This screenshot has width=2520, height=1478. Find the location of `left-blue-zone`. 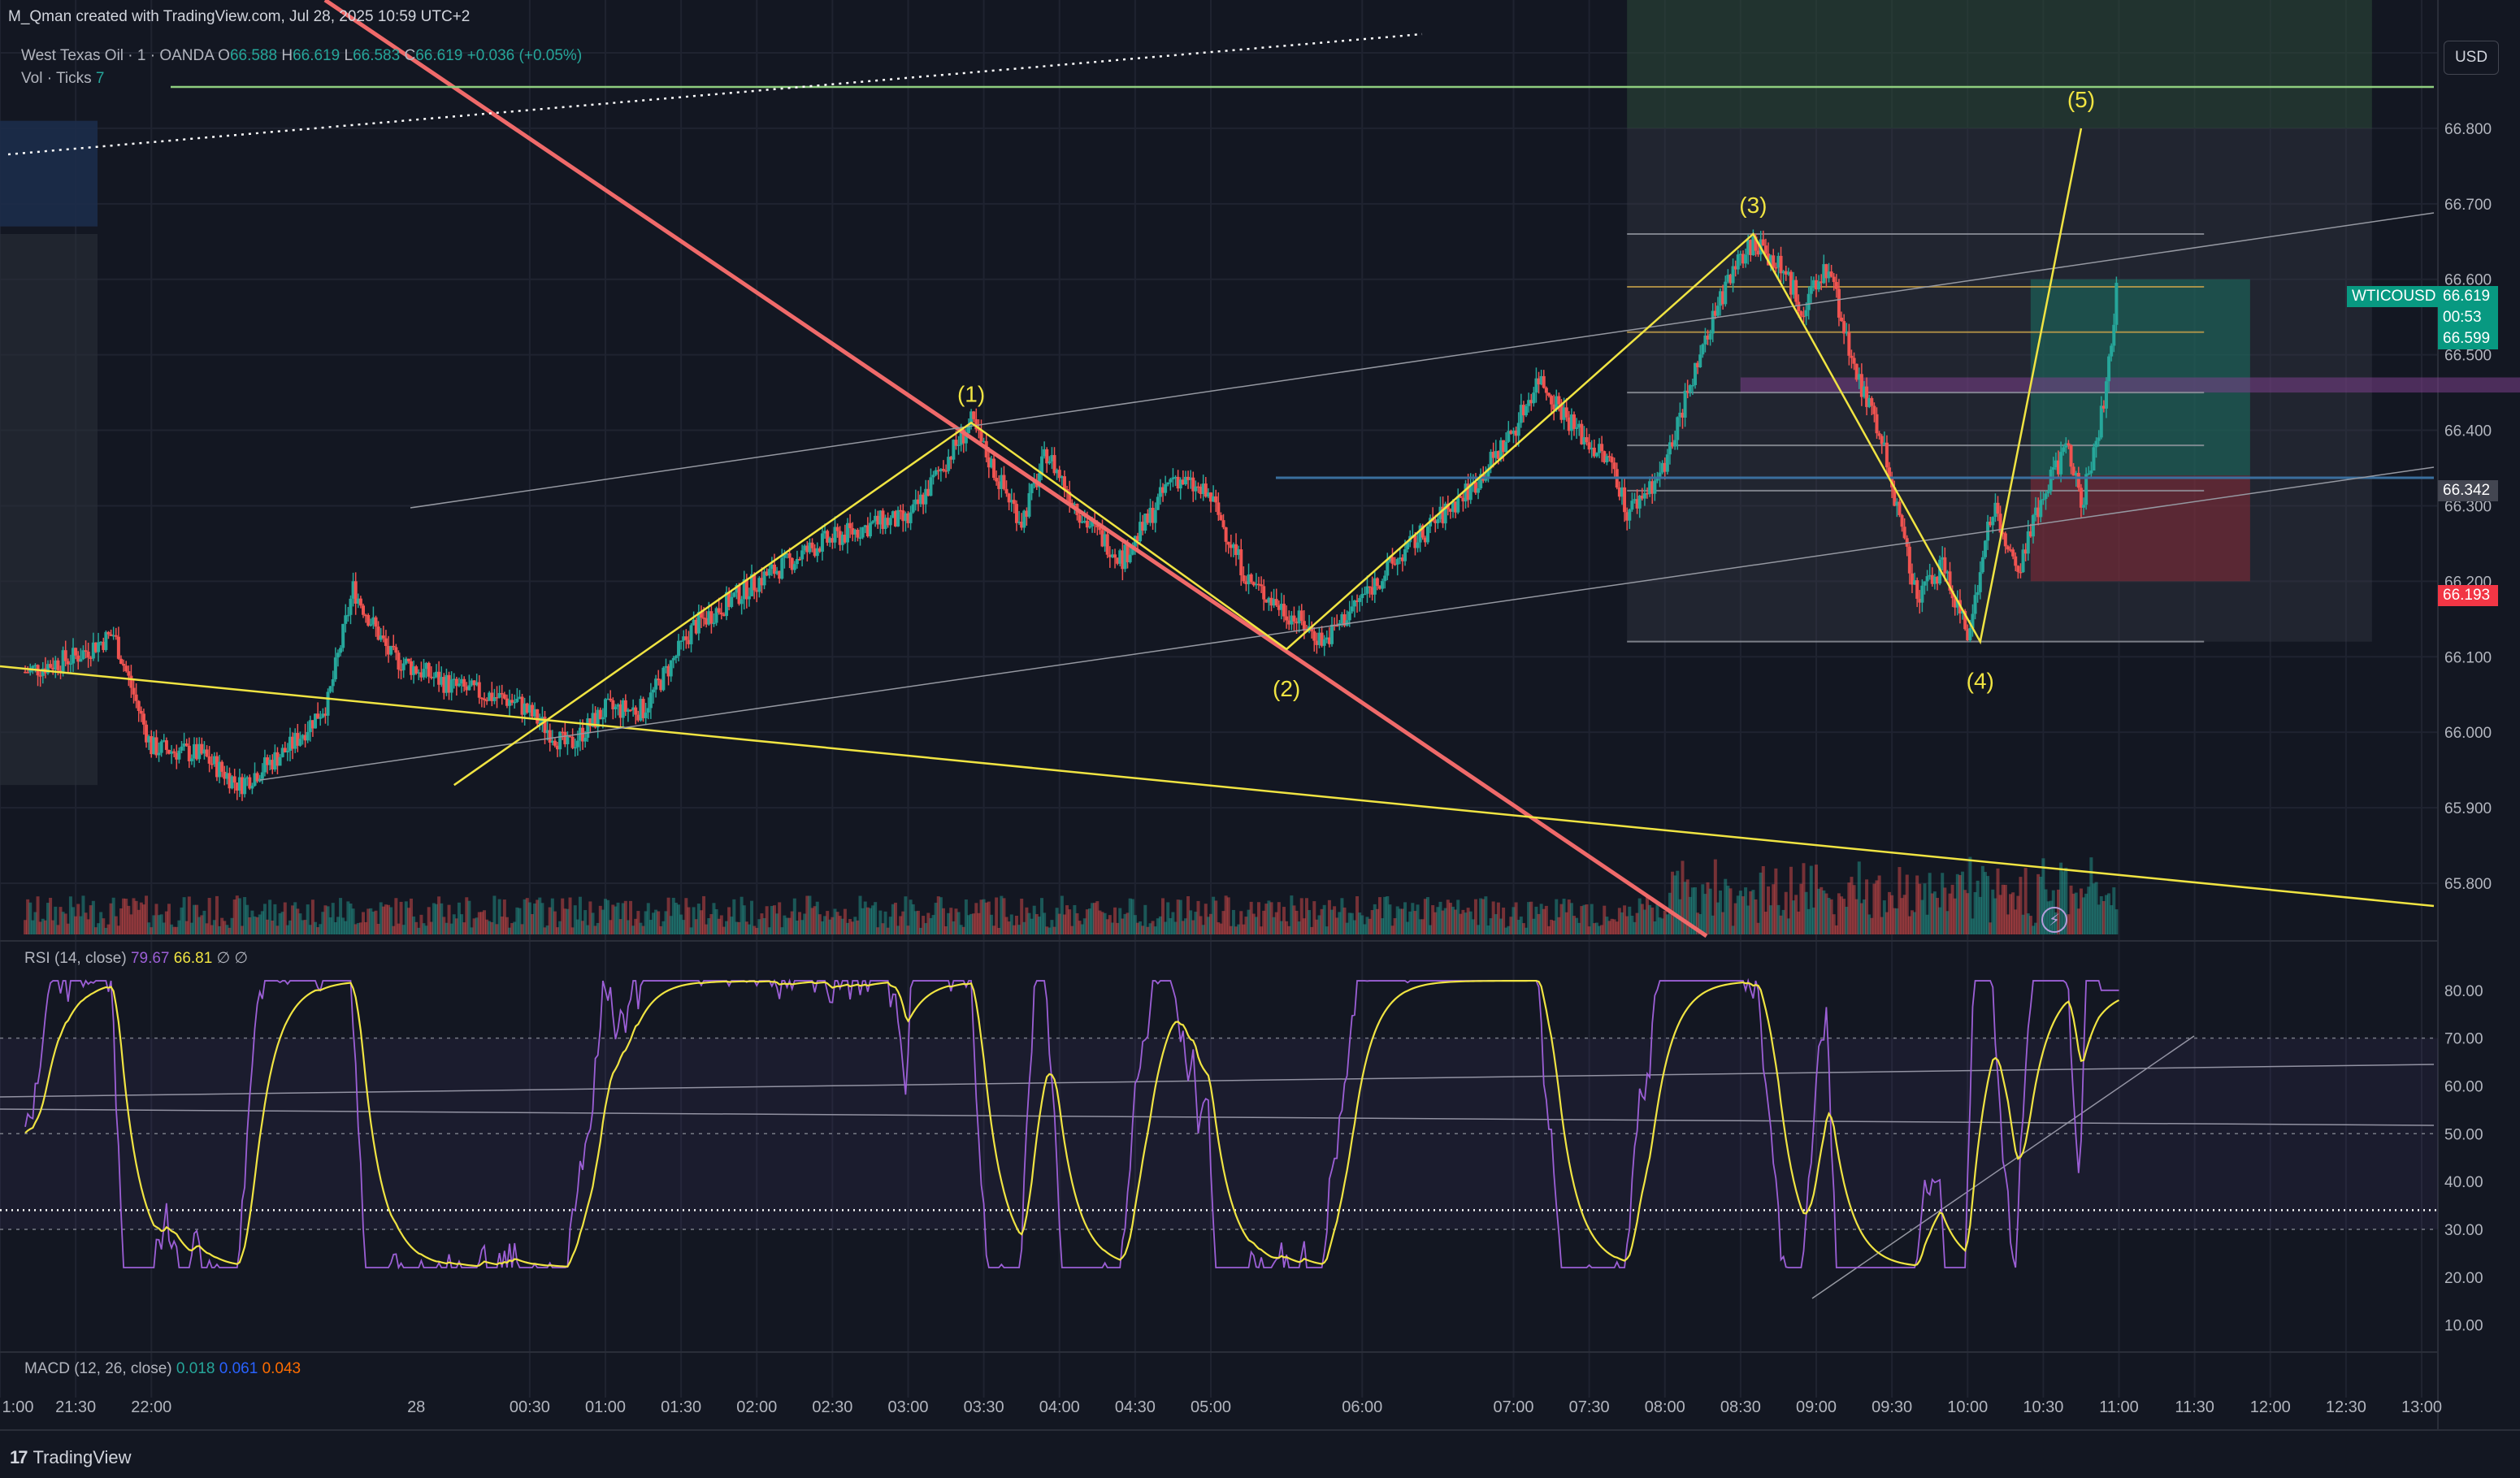

left-blue-zone is located at coordinates (49, 173).